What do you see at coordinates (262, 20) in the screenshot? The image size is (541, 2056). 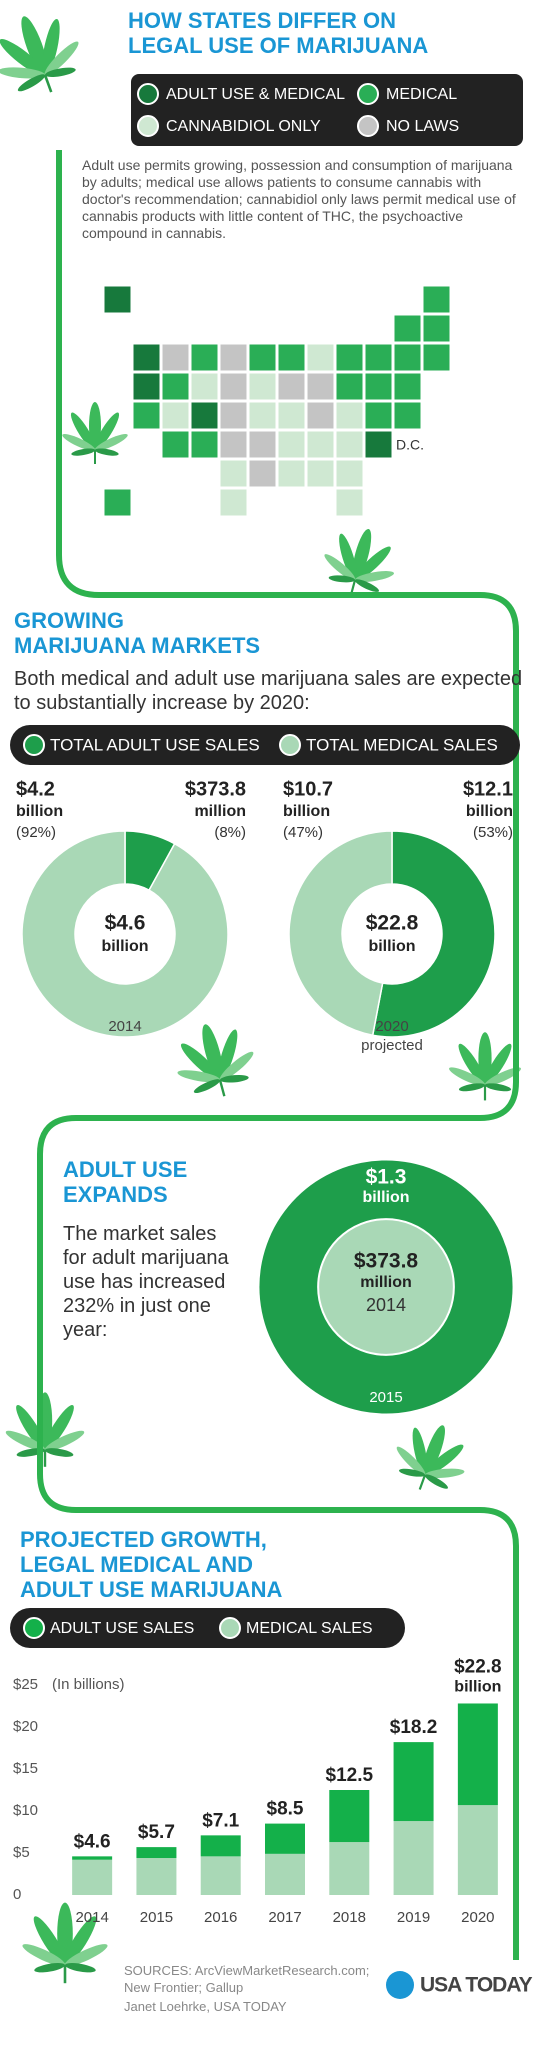 I see `section-title: HOW STATES DIFFER ON` at bounding box center [262, 20].